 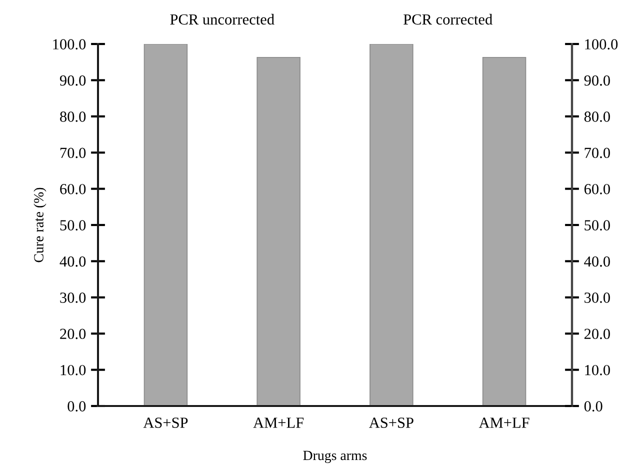 What do you see at coordinates (593, 406) in the screenshot?
I see `y2-tick-label: 0.0` at bounding box center [593, 406].